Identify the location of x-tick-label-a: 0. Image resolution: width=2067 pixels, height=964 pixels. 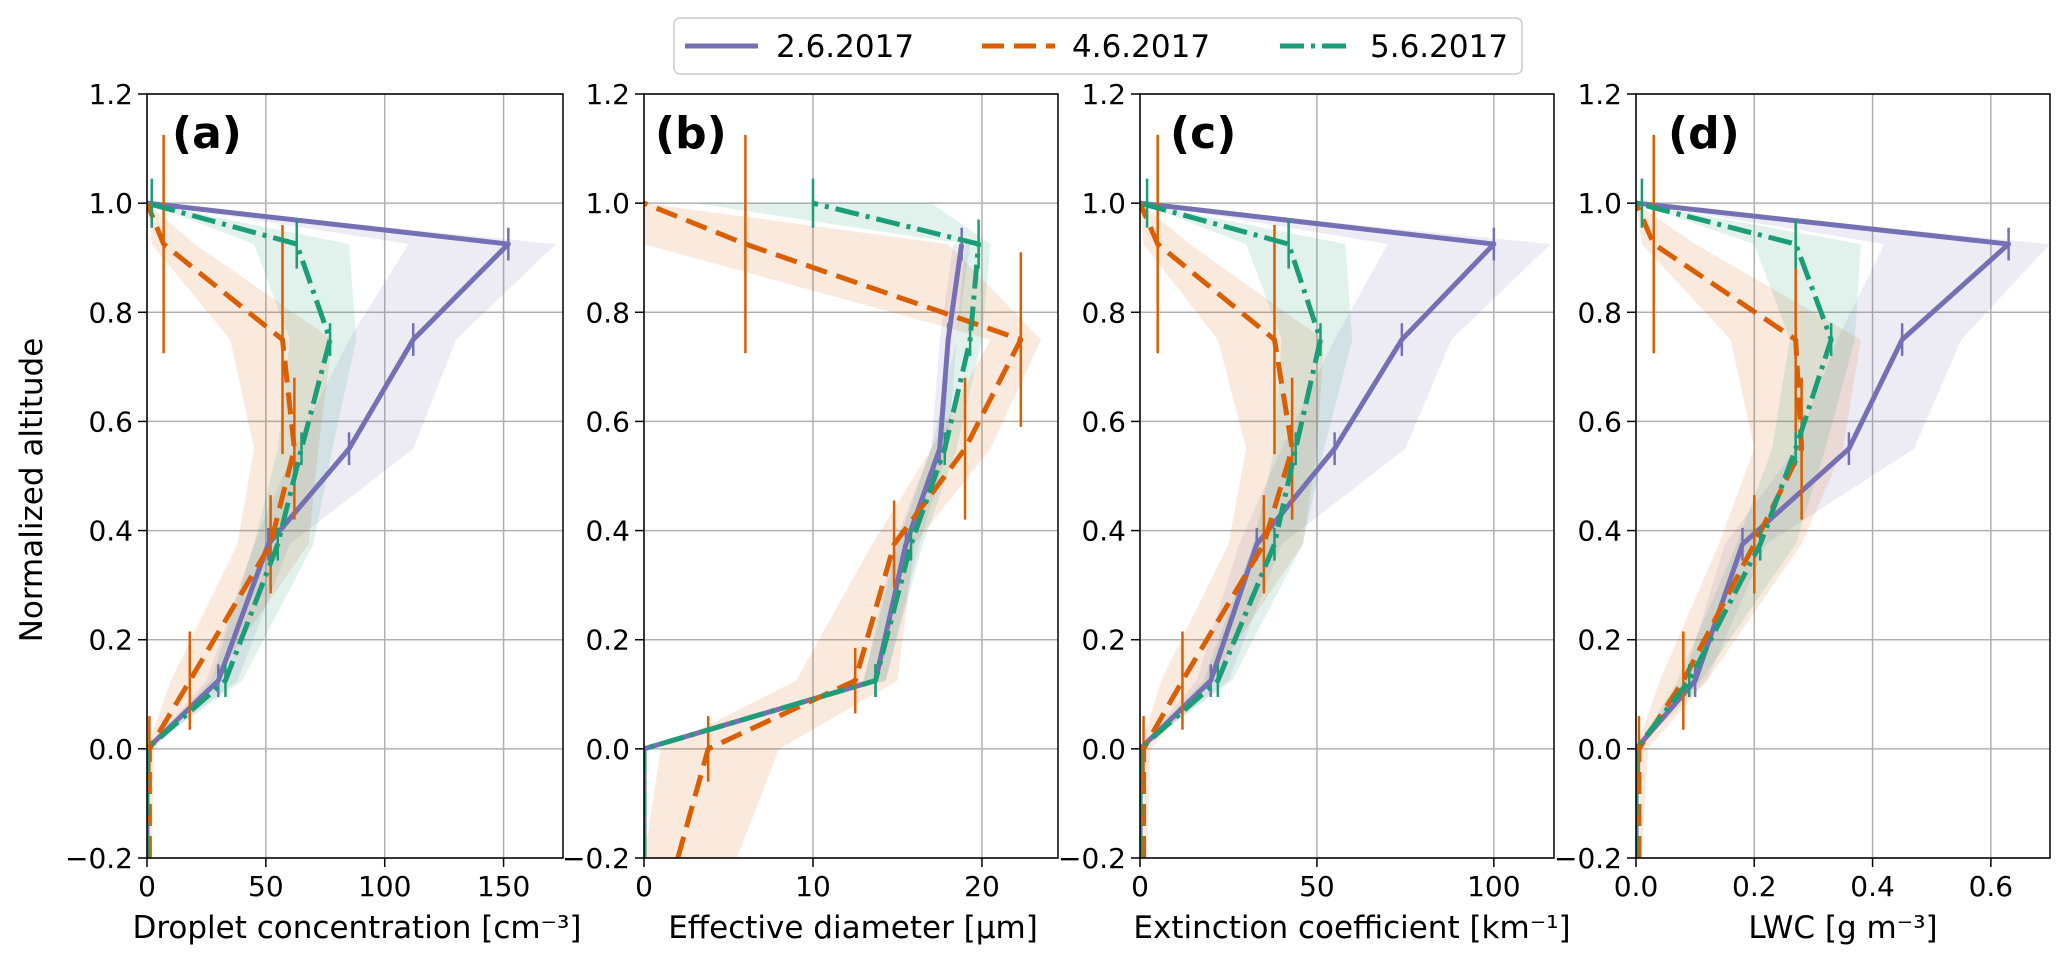
(147, 886).